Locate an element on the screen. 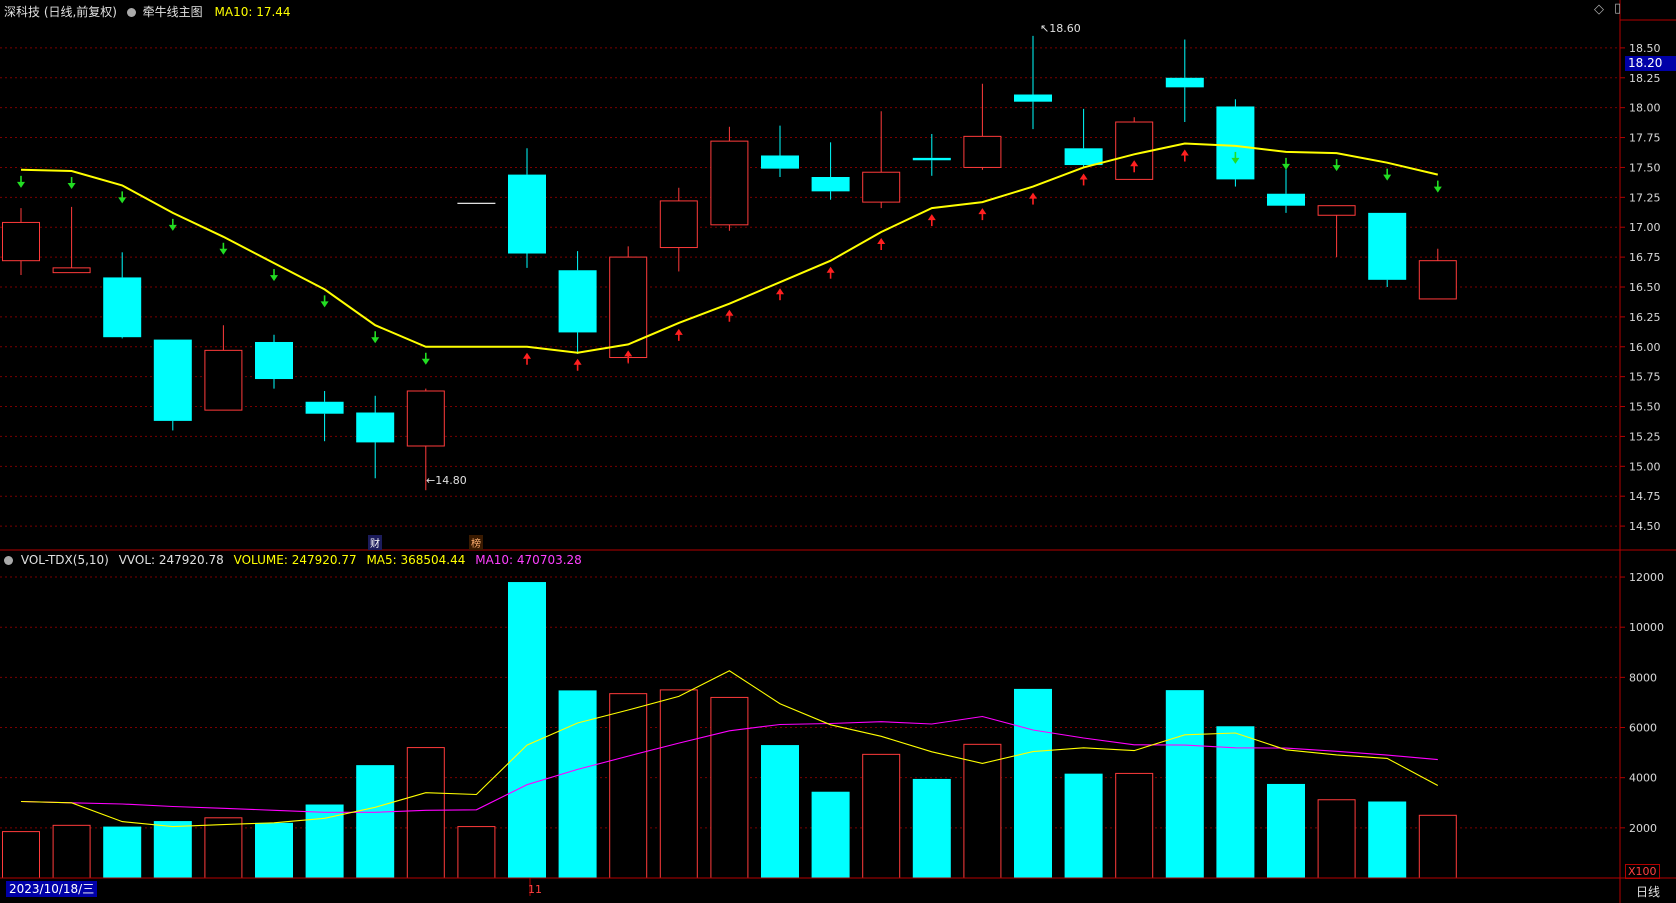 The width and height of the screenshot is (1676, 903). price-tick-label: 18.50 is located at coordinates (1645, 48).